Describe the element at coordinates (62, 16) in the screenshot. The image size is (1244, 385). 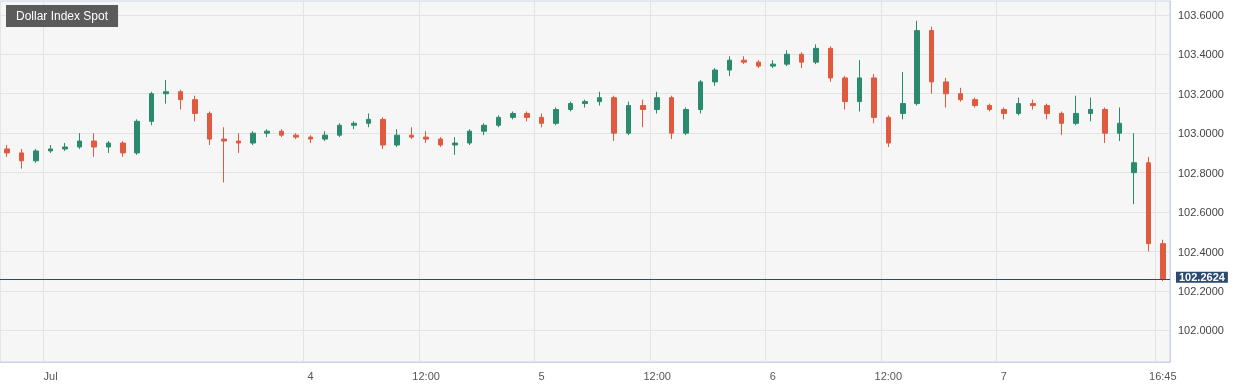
I see `text: Dollar Index Spot` at that location.